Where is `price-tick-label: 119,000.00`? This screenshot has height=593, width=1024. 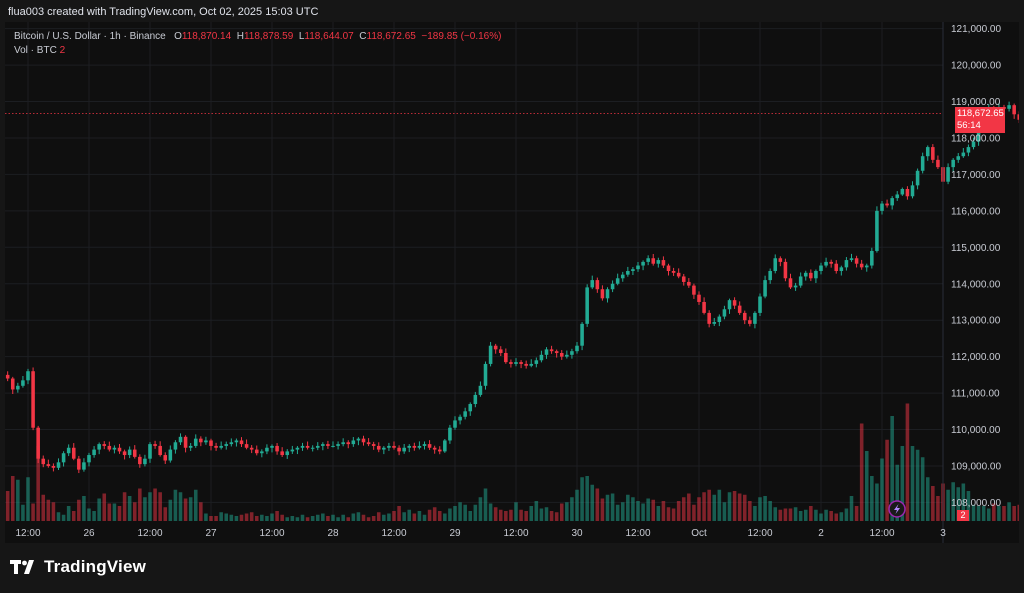 price-tick-label: 119,000.00 is located at coordinates (976, 102).